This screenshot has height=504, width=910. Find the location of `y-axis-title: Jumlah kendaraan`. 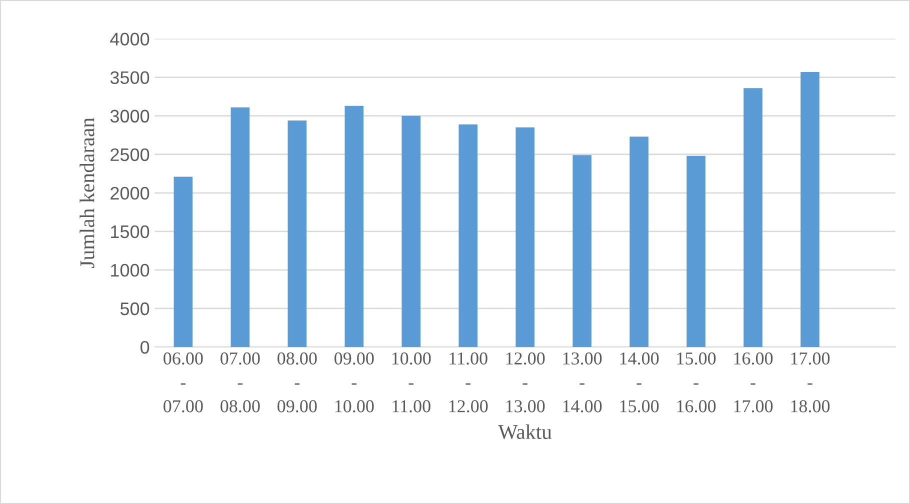

y-axis-title: Jumlah kendaraan is located at coordinates (87, 193).